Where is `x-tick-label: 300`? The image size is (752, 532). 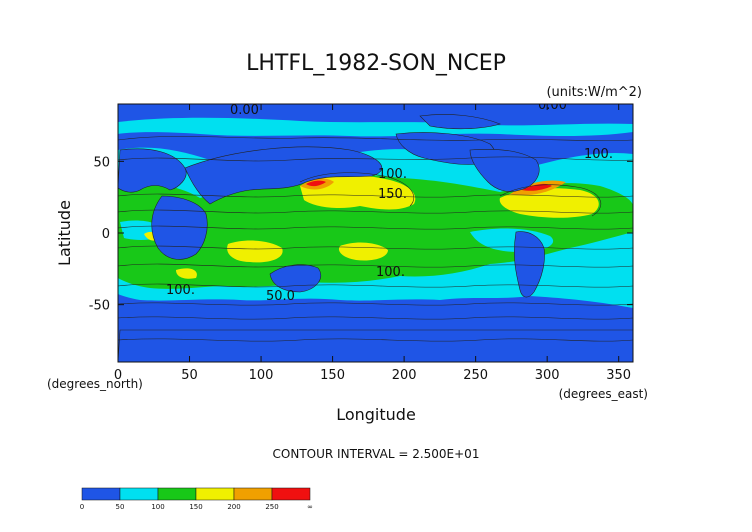
x-tick-label: 300 is located at coordinates (547, 375).